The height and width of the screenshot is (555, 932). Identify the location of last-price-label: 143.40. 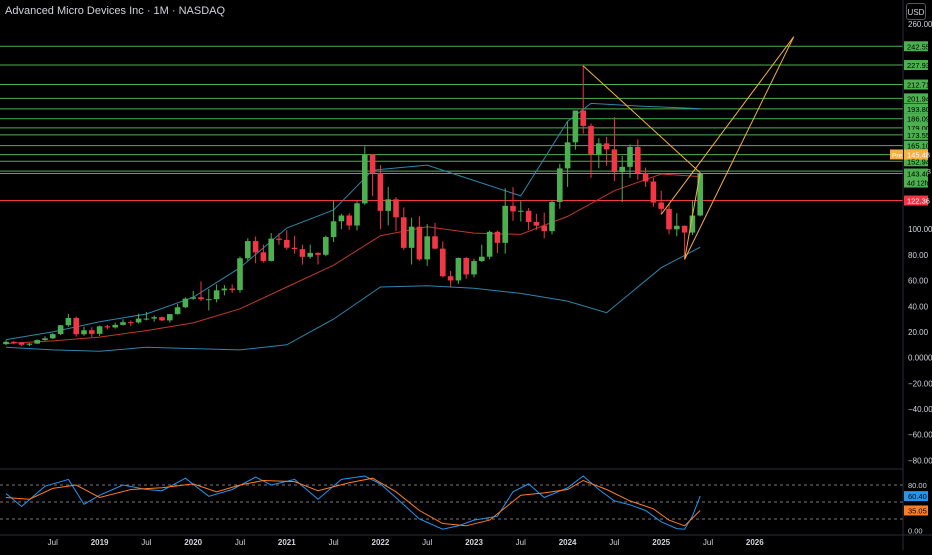
(918, 174).